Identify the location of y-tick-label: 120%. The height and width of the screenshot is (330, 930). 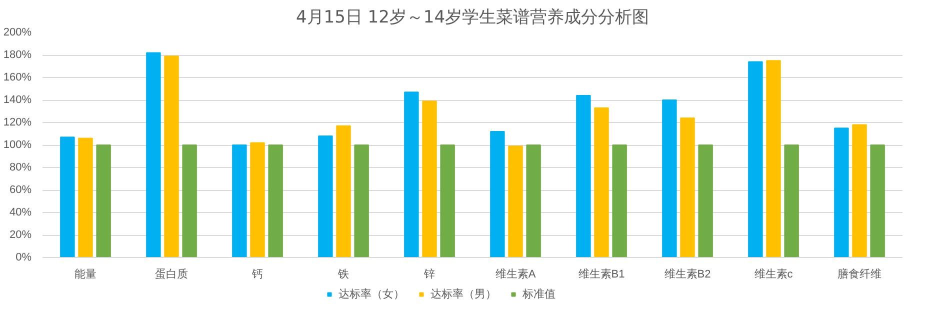
(17, 122).